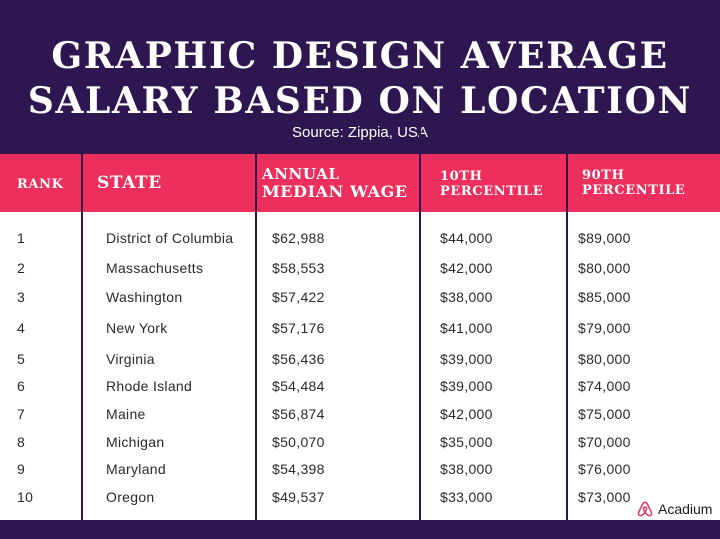  I want to click on header-median-line-1: ANNUAL, so click(301, 174).